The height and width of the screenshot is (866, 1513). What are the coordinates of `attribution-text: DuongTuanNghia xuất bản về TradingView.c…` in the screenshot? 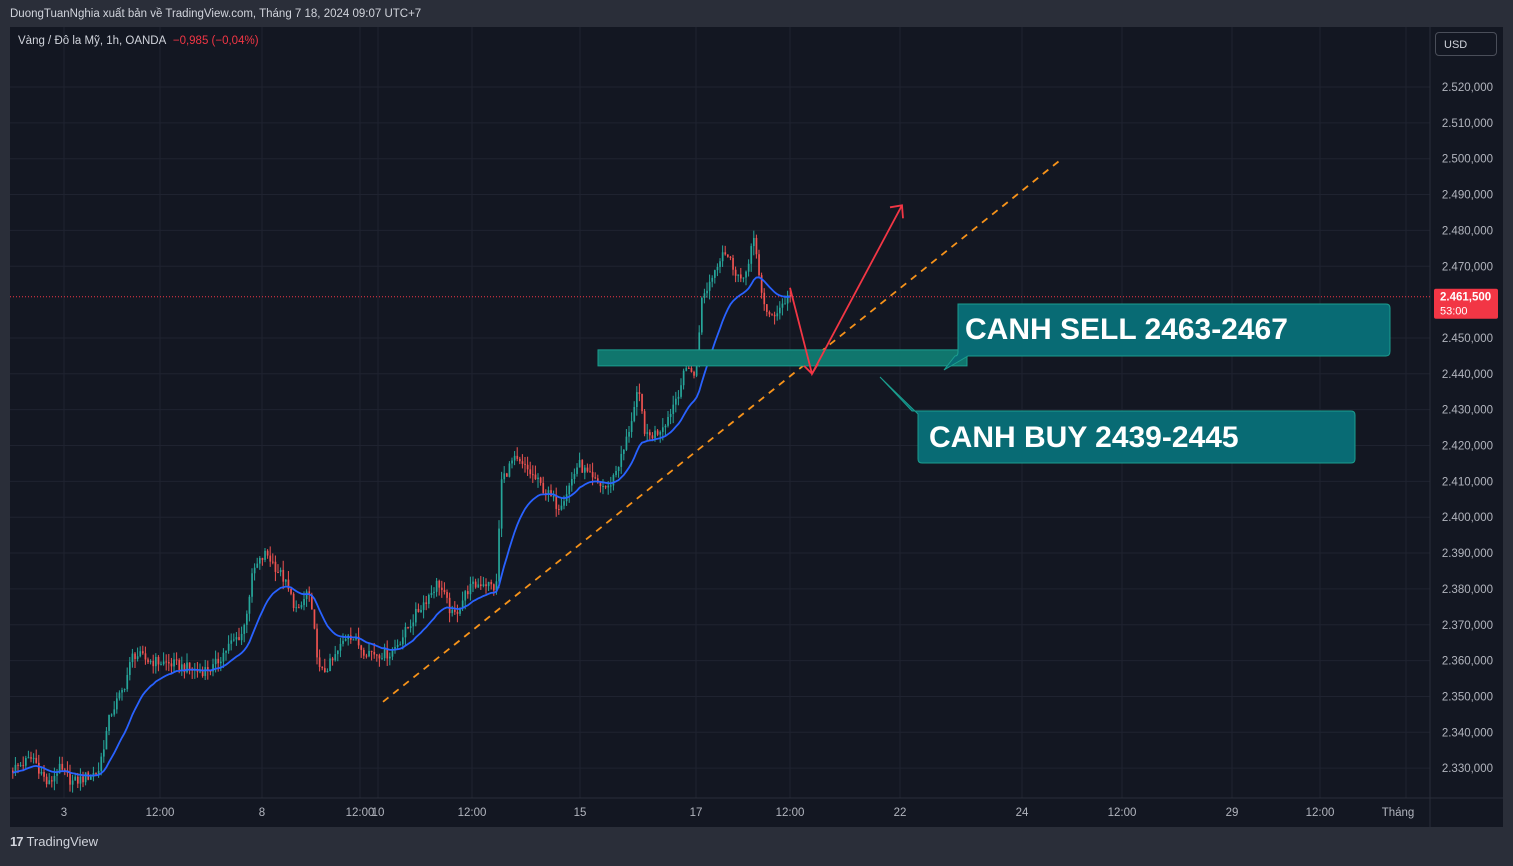 It's located at (216, 14).